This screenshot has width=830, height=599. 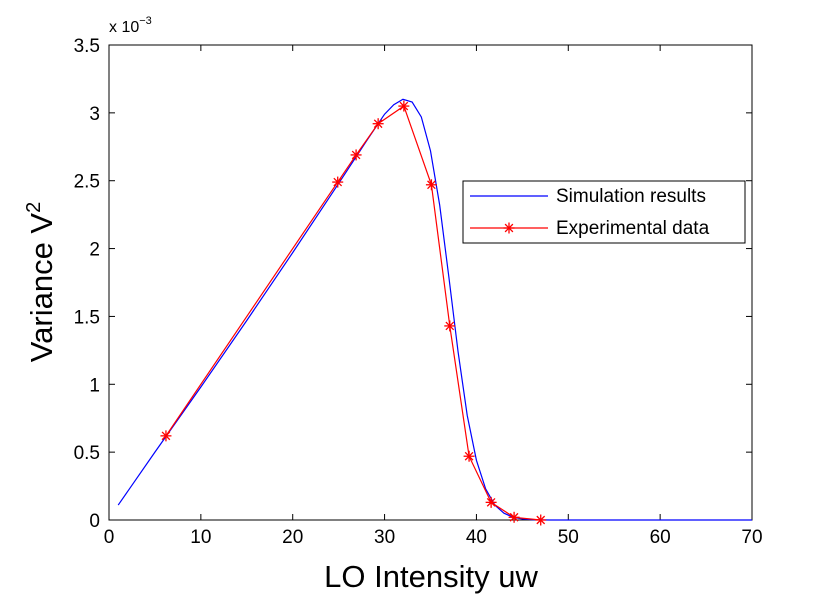 What do you see at coordinates (34, 207) in the screenshot?
I see `y-axis-label-superscript: 2` at bounding box center [34, 207].